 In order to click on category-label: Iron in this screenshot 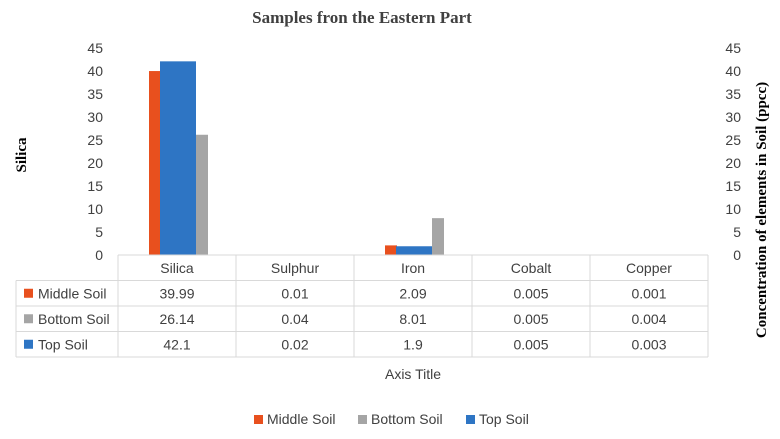, I will do `click(413, 268)`.